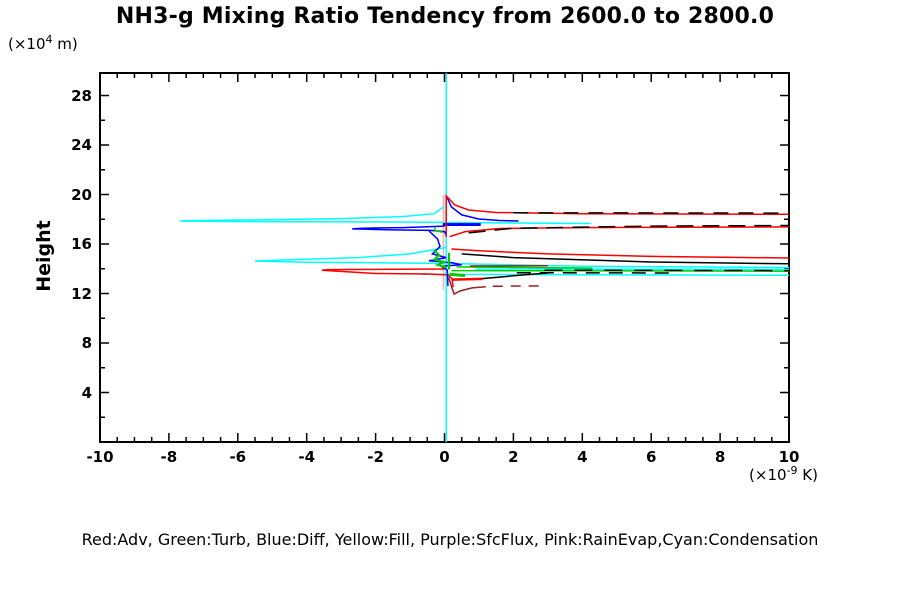 The height and width of the screenshot is (600, 900). What do you see at coordinates (768, 475) in the screenshot?
I see `x-unit-prefix: (×10` at bounding box center [768, 475].